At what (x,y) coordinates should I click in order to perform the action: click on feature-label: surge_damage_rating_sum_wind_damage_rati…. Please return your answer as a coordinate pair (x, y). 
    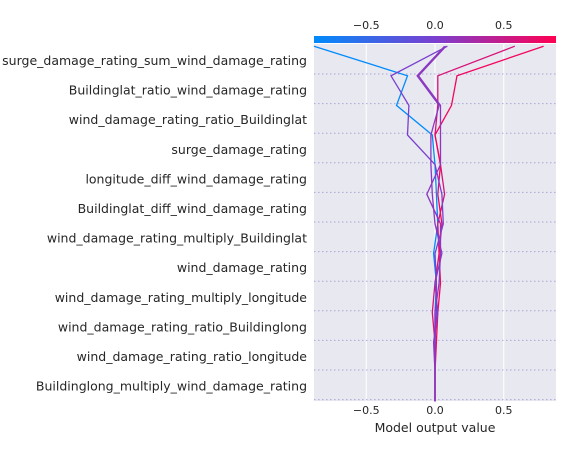
    Looking at the image, I should click on (154, 60).